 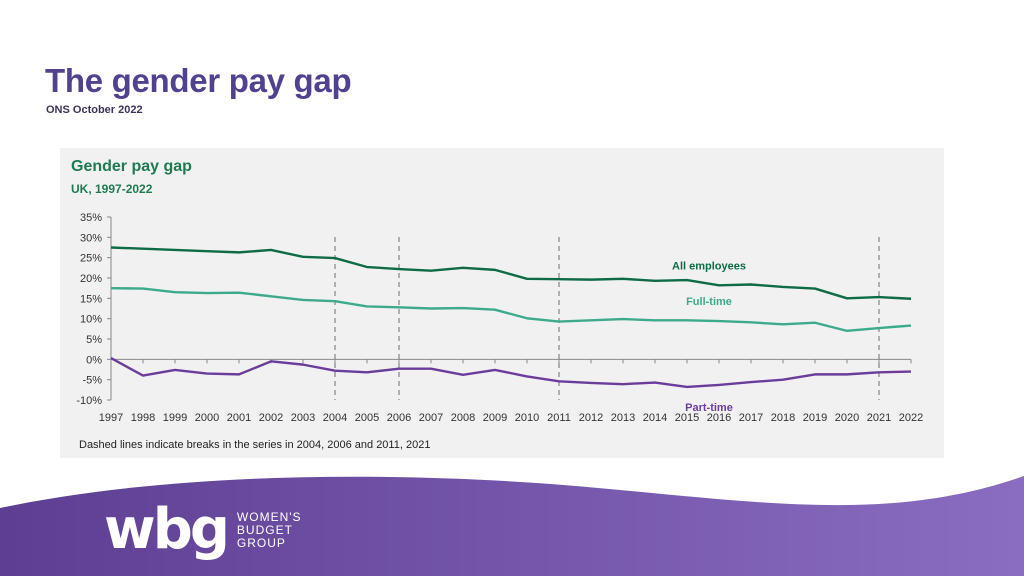 I want to click on x-tick-label: 2007, so click(x=431, y=418).